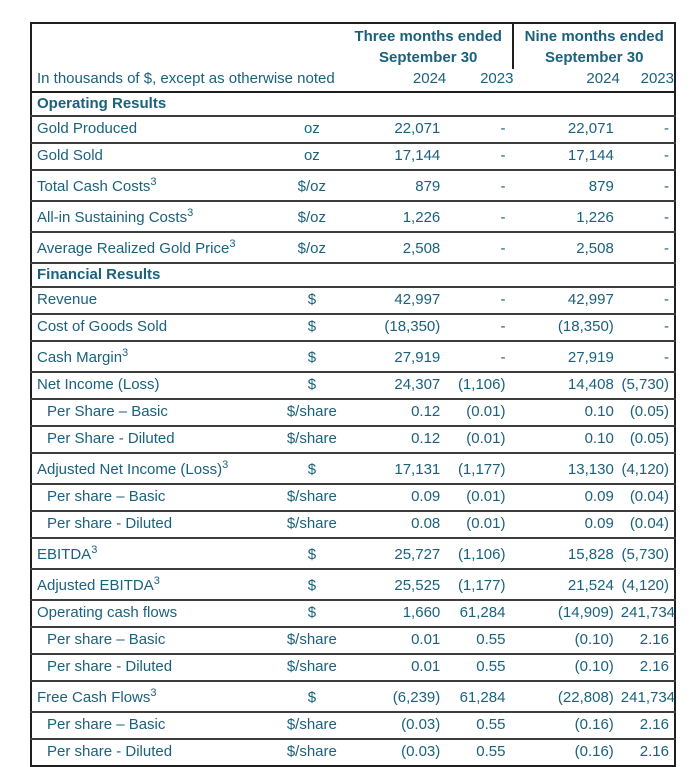 The image size is (696, 767). Describe the element at coordinates (155, 413) in the screenshot. I see `row-label: Per Share – Basic` at that location.